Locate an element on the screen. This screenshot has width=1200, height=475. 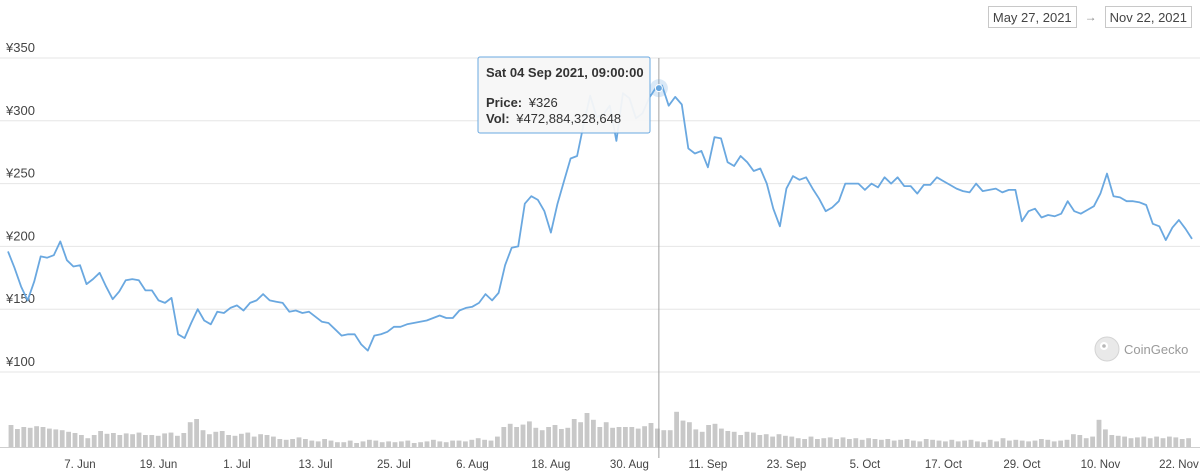
coingecko-watermark: CoinGecko is located at coordinates (1141, 349).